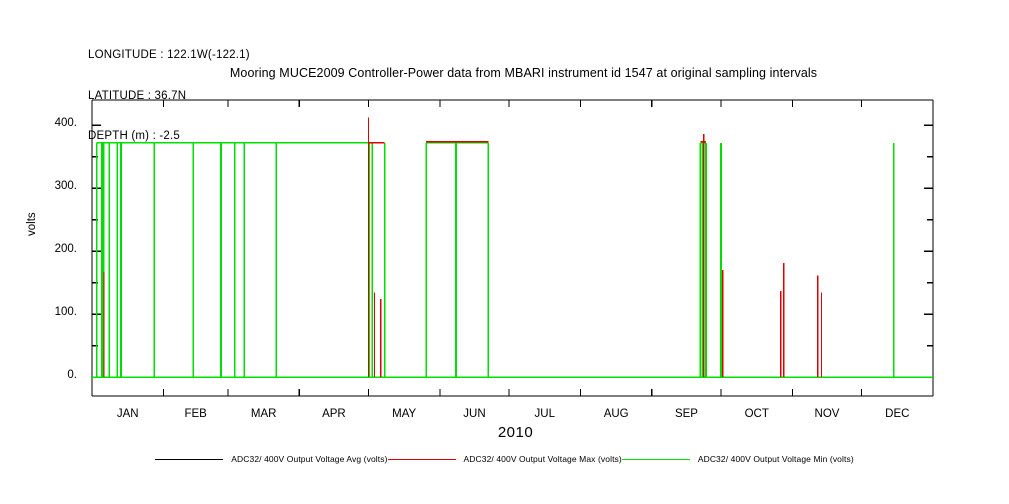 Image resolution: width=1009 pixels, height=504 pixels. Describe the element at coordinates (127, 414) in the screenshot. I see `x-tick-label: JAN` at that location.